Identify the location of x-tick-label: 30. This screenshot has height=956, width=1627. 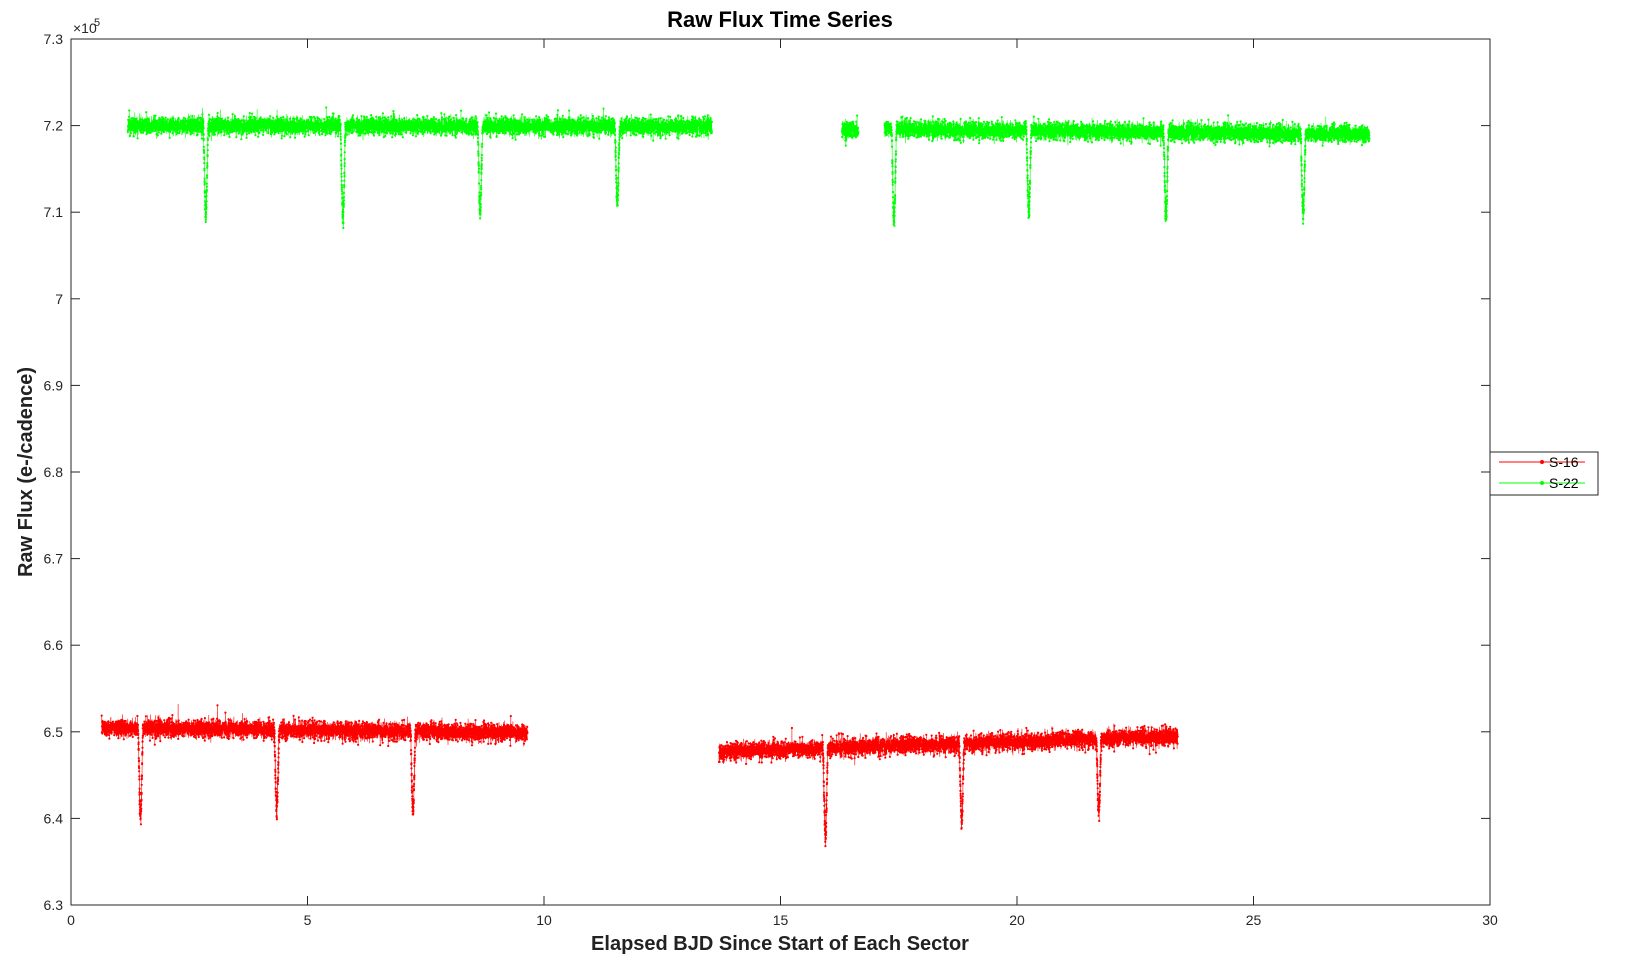
(1490, 920).